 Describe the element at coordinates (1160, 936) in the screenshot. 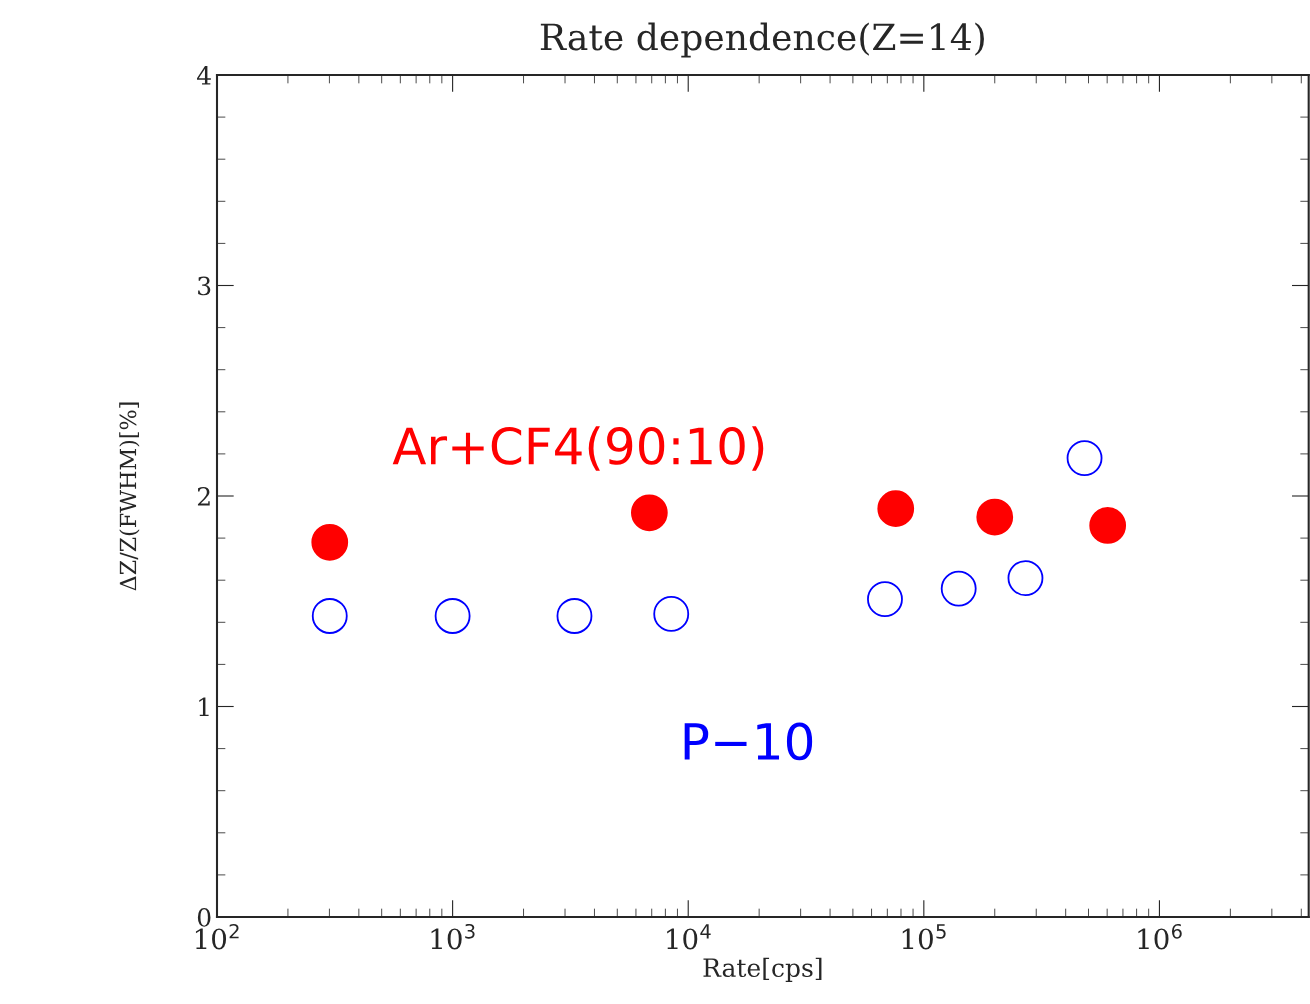

I see `x-tick-label: 10$^{6}$` at that location.